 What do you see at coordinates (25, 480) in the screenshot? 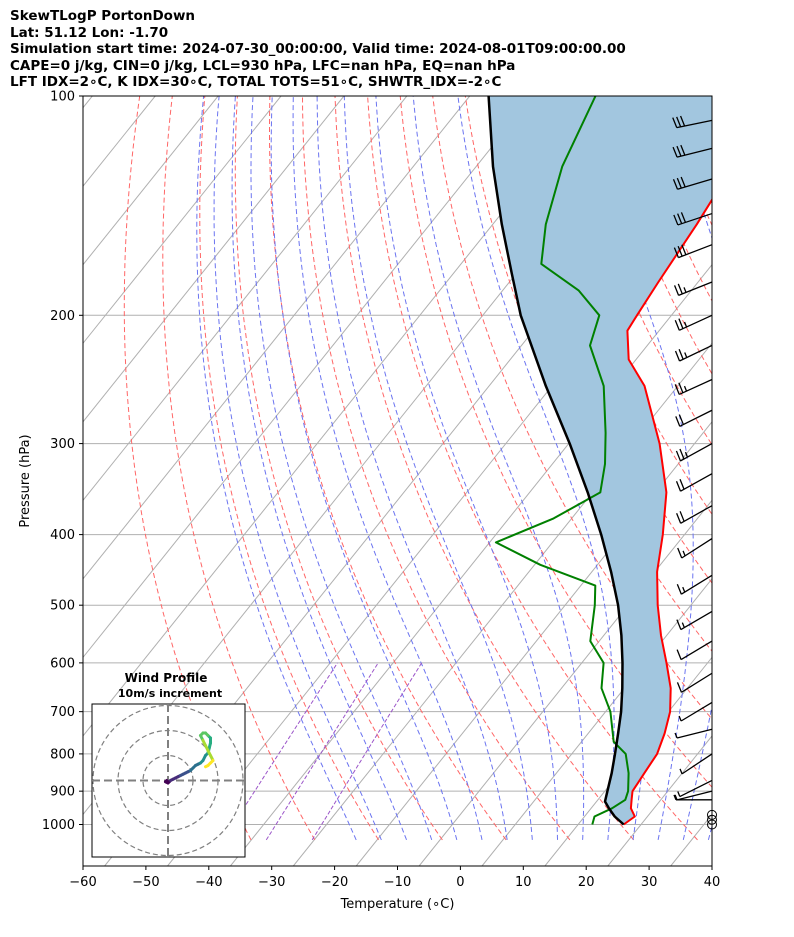
I see `y-axis-label: Pressure (hPa)` at bounding box center [25, 480].